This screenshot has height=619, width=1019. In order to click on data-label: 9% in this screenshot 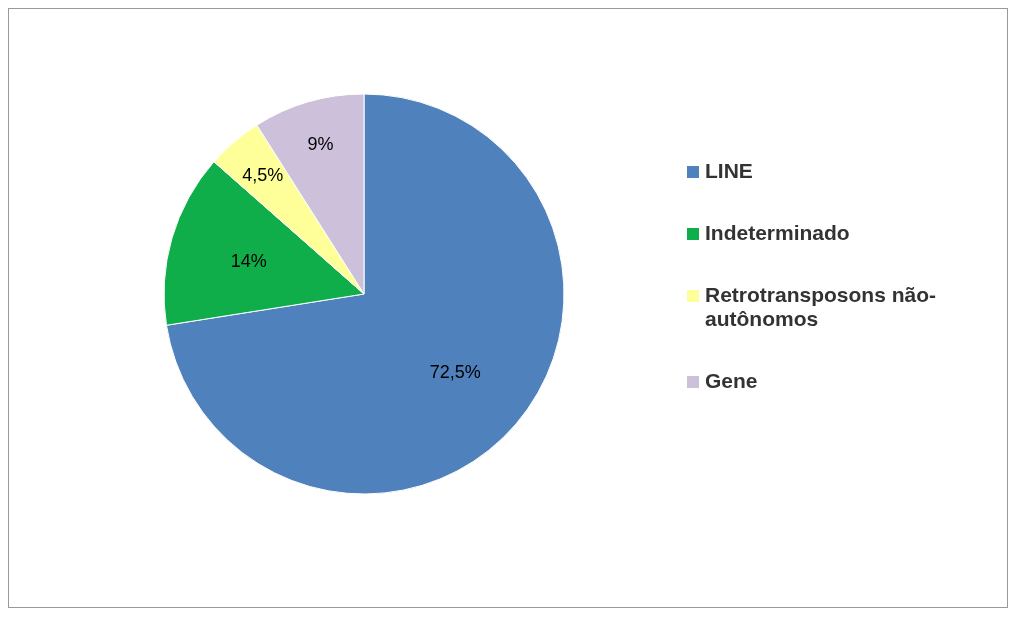, I will do `click(320, 144)`.